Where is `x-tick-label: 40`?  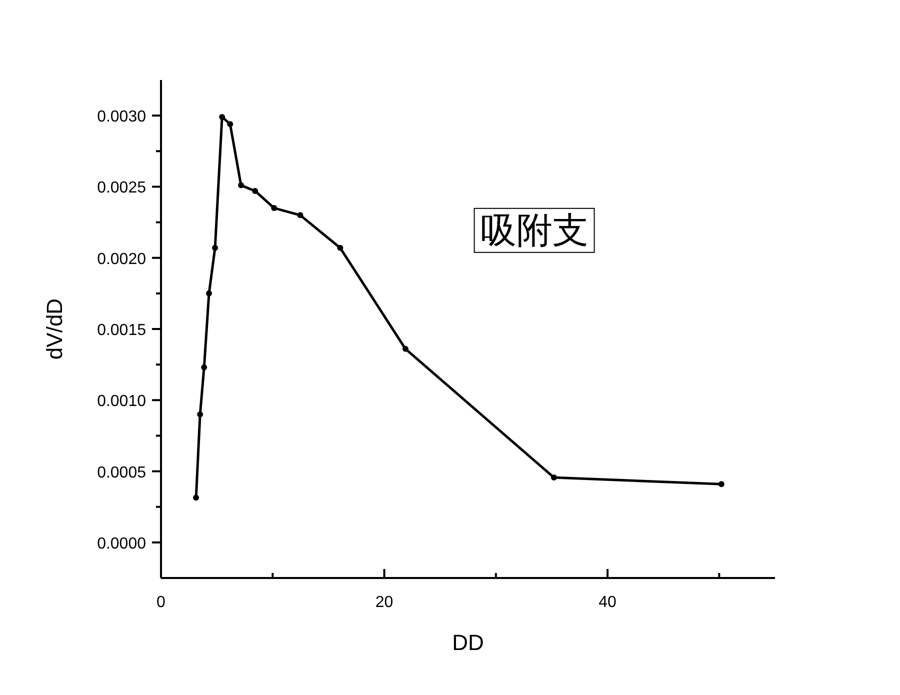 x-tick-label: 40 is located at coordinates (607, 602).